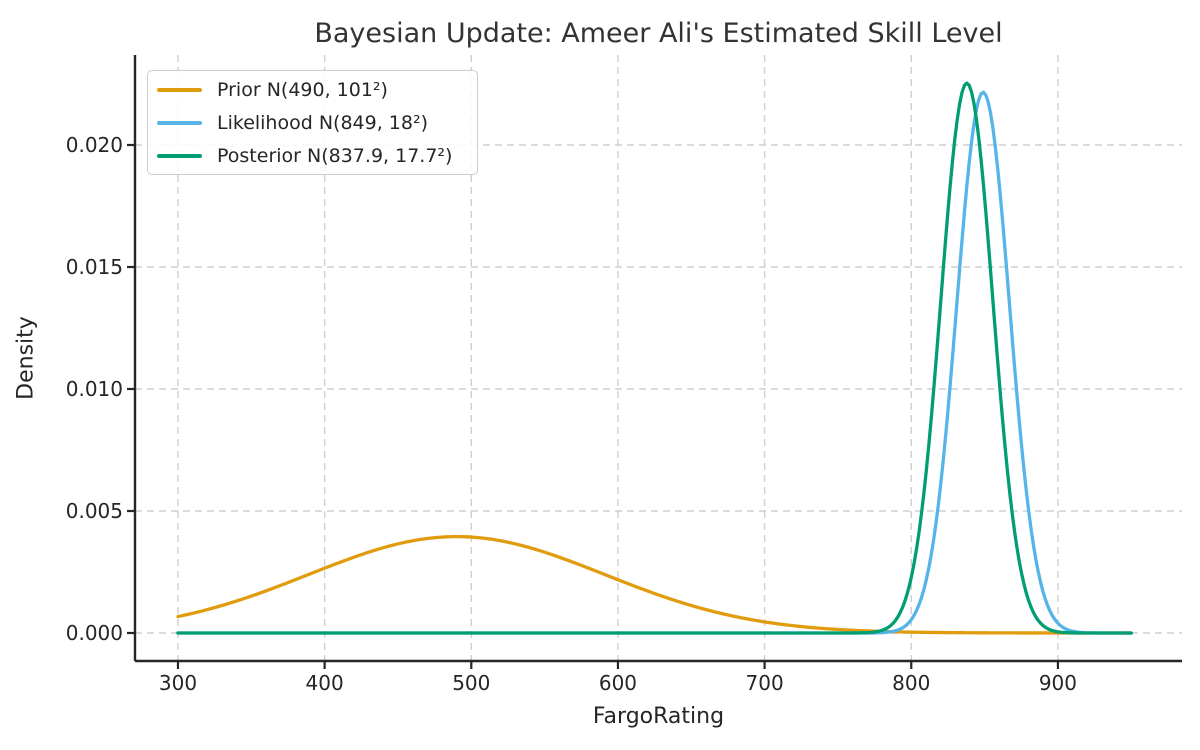 This screenshot has height=750, width=1200. I want to click on x-tick-label: 400, so click(324, 683).